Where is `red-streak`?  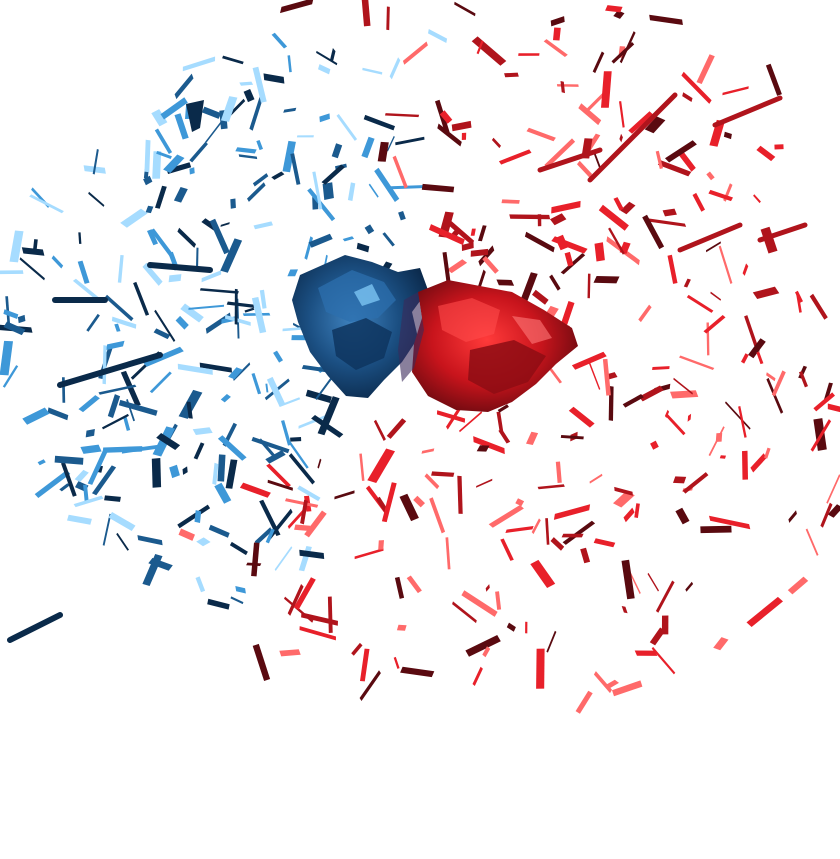
red-streak is located at coordinates (570, 160).